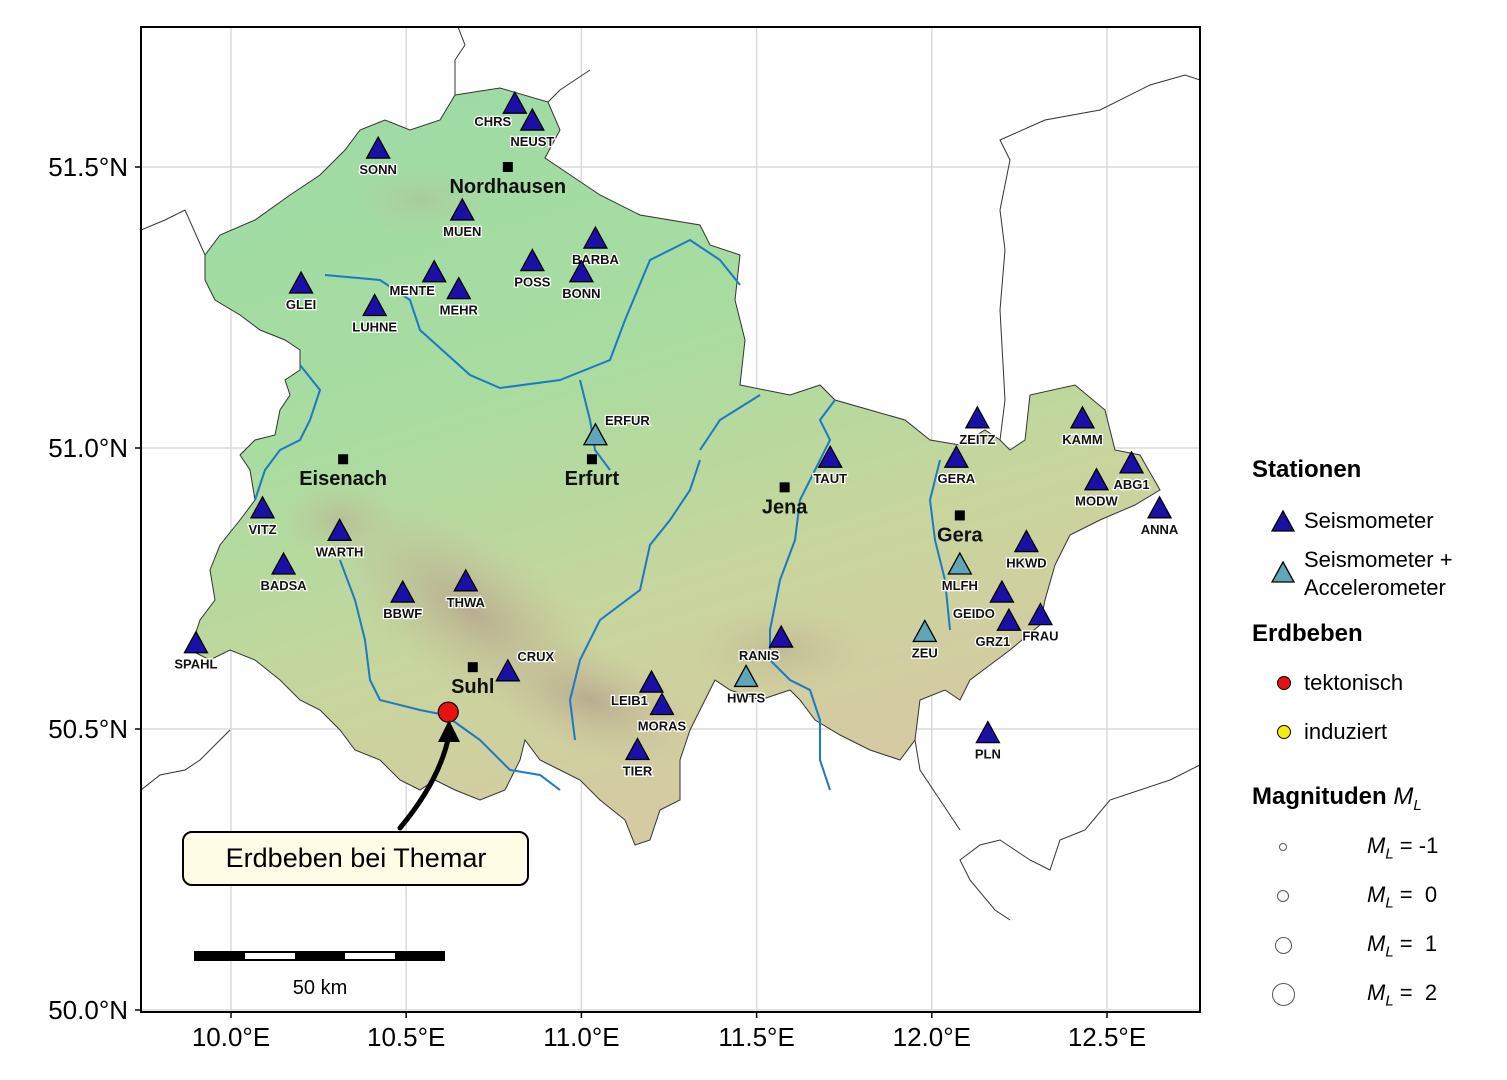 The height and width of the screenshot is (1080, 1507). I want to click on magnitude-label: ML = 0, so click(1402, 897).